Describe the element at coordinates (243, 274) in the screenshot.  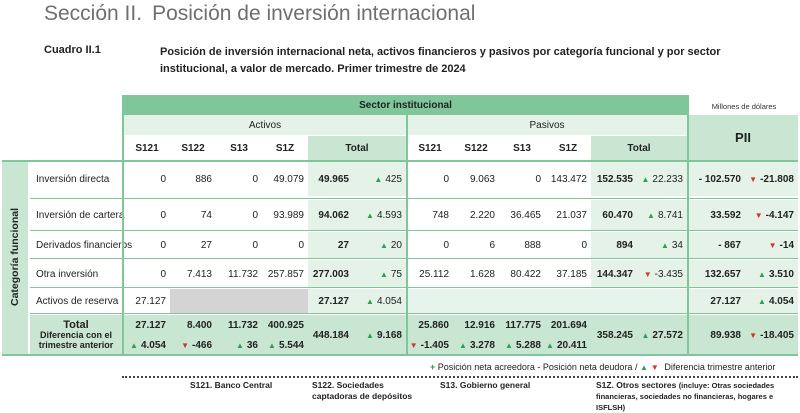
I see `activos-value: 11.732` at that location.